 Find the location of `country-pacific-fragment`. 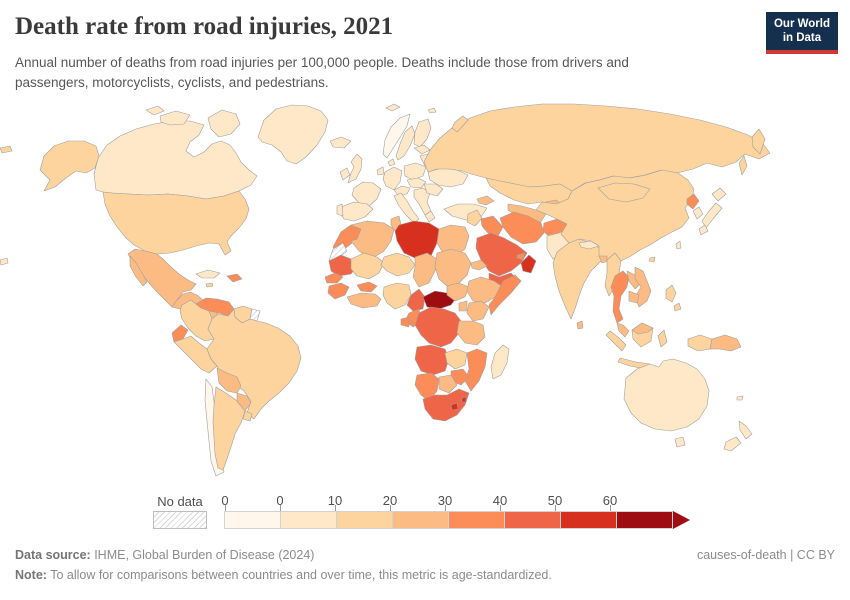

country-pacific-fragment is located at coordinates (4, 261).